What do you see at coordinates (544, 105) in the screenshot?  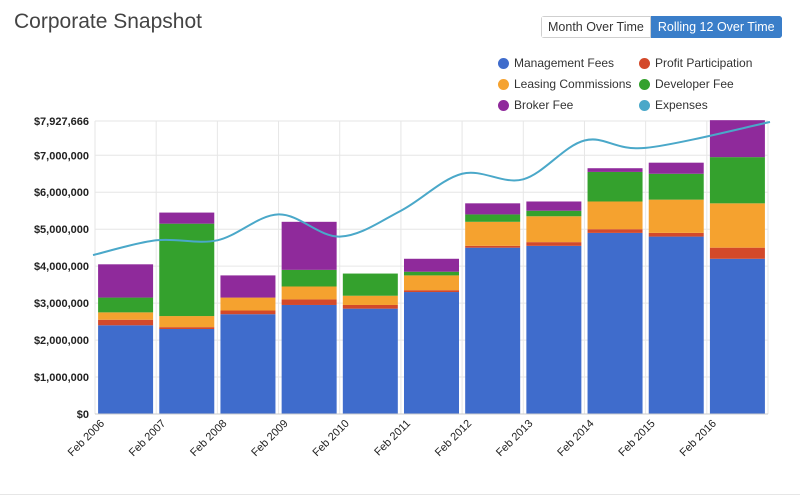 I see `legend-label: Broker Fee` at bounding box center [544, 105].